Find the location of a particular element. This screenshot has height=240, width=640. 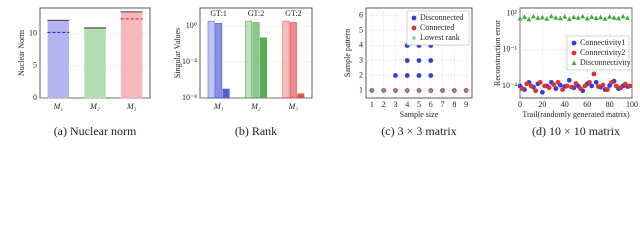

legend-label: Connectivity1 is located at coordinates (602, 42).